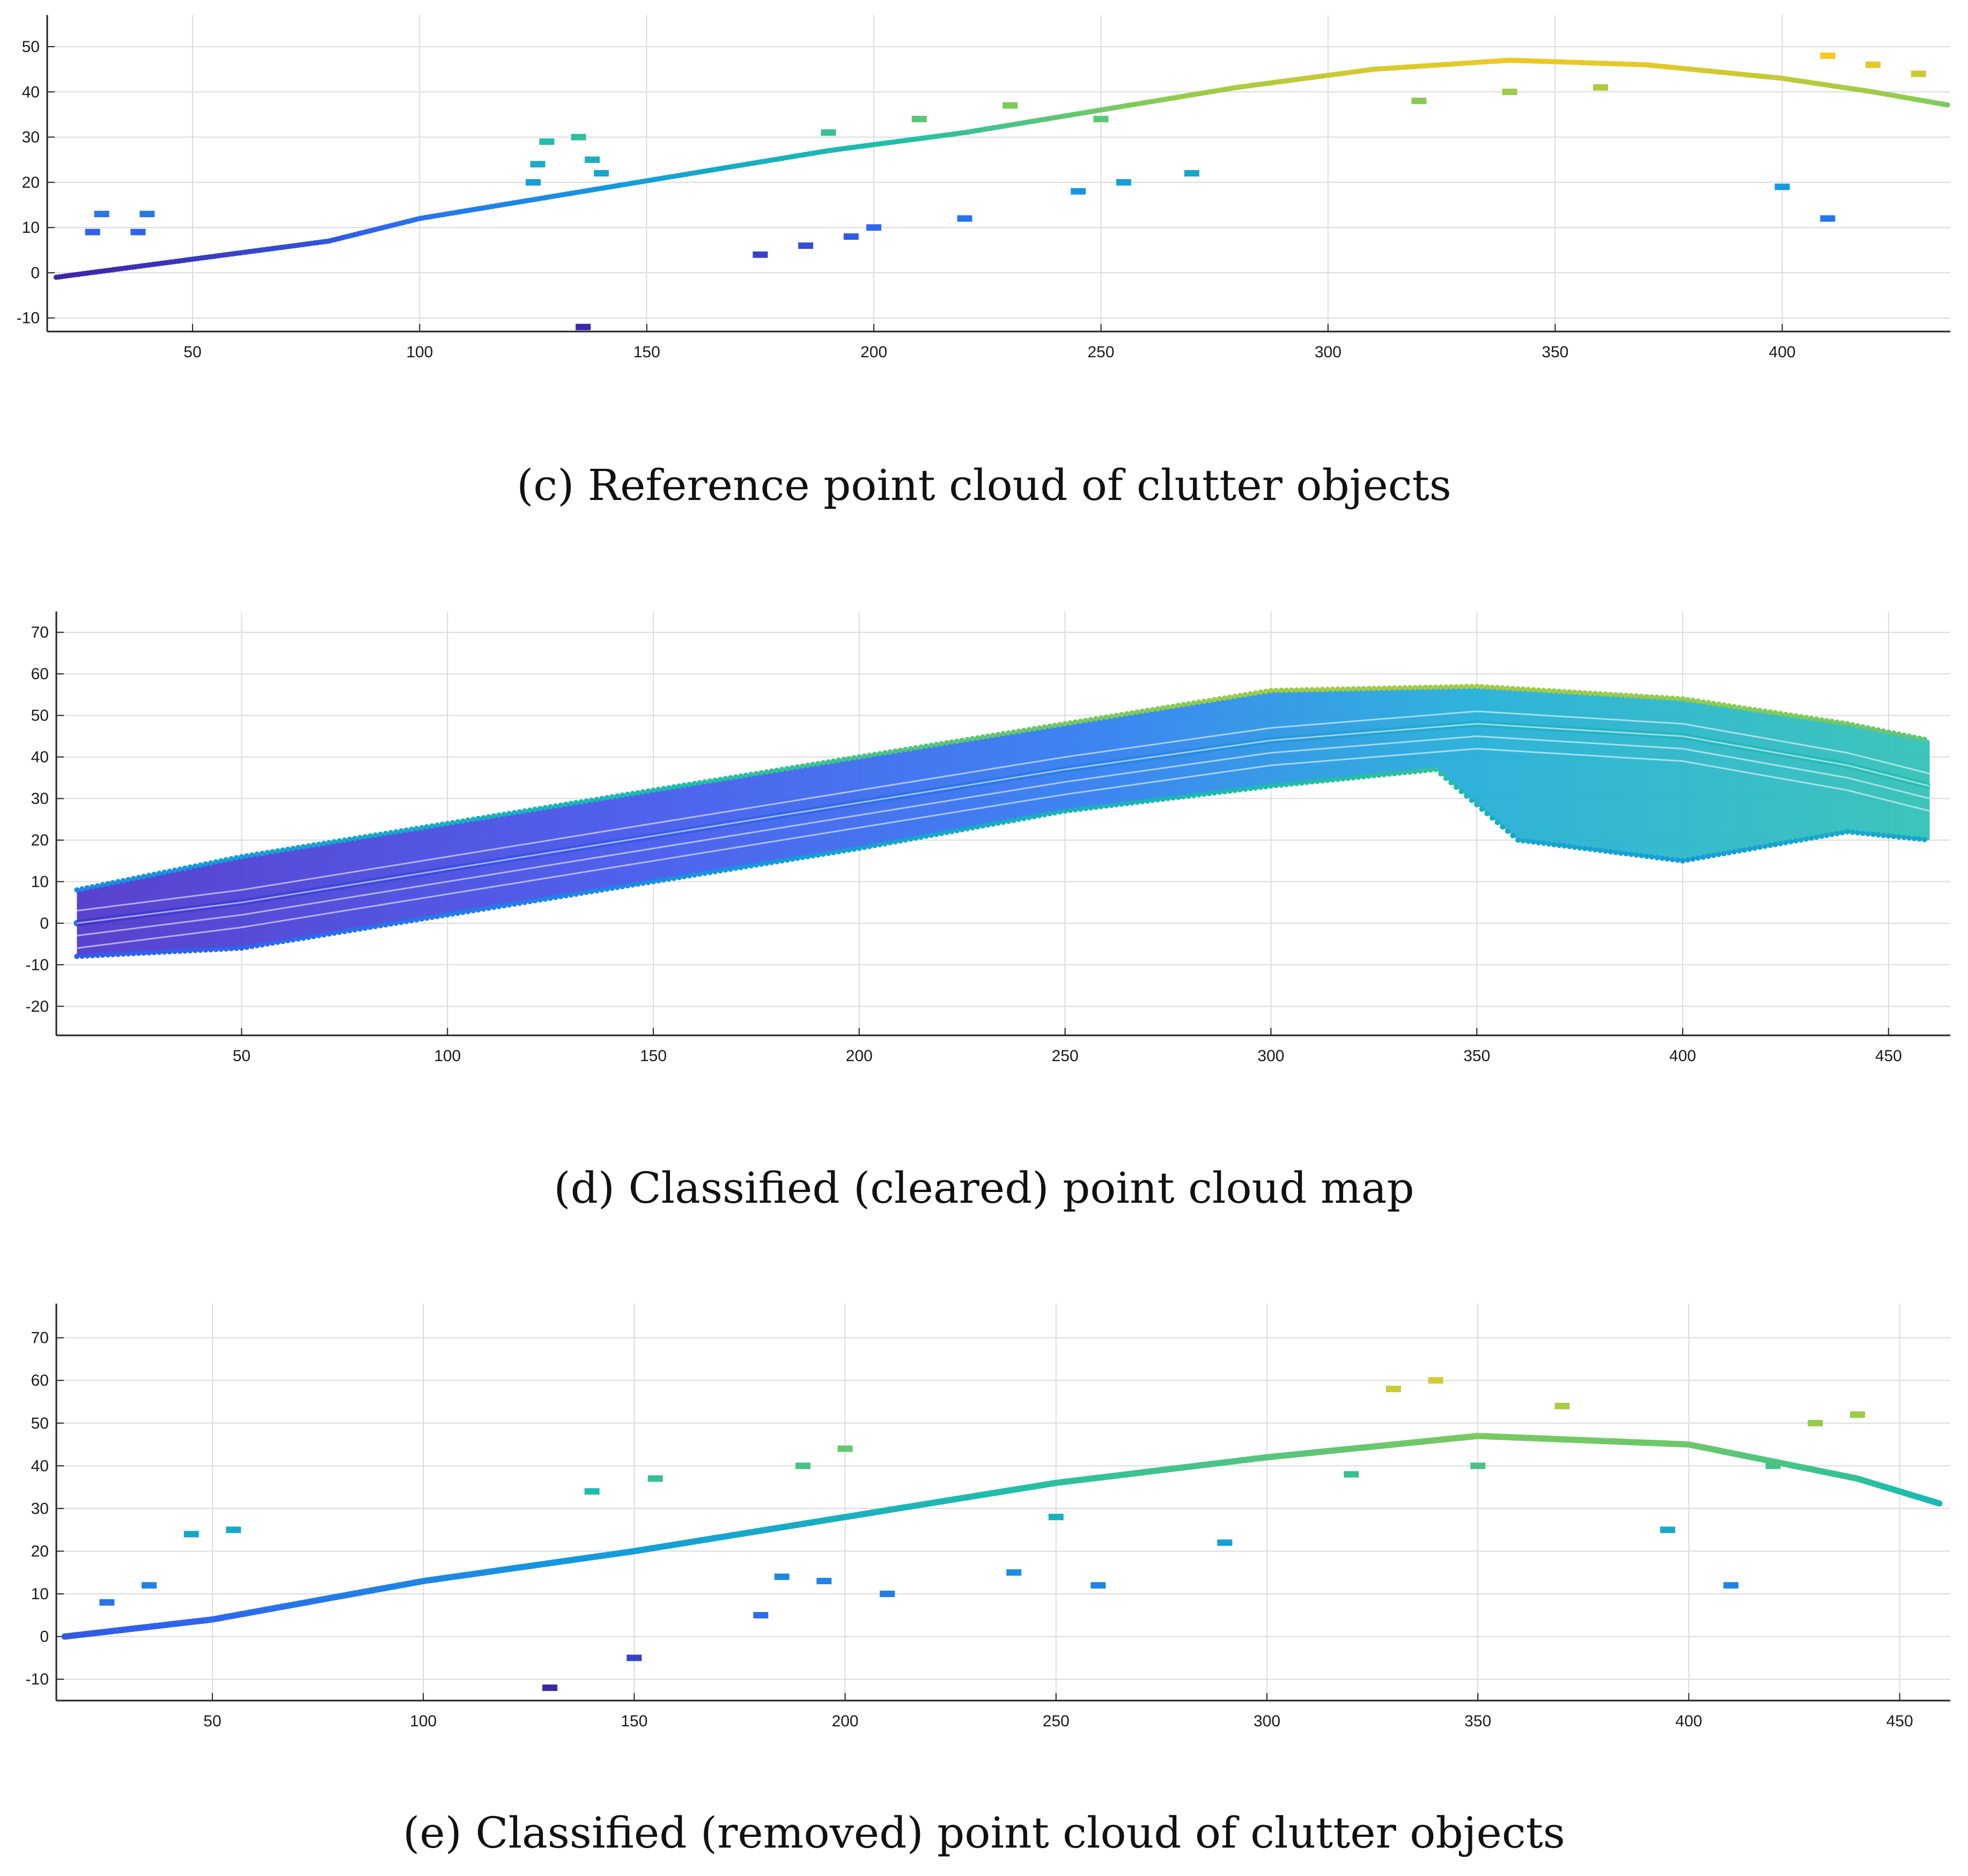 This screenshot has width=1968, height=1876. Describe the element at coordinates (192, 352) in the screenshot. I see `x-tick-label: 50` at that location.